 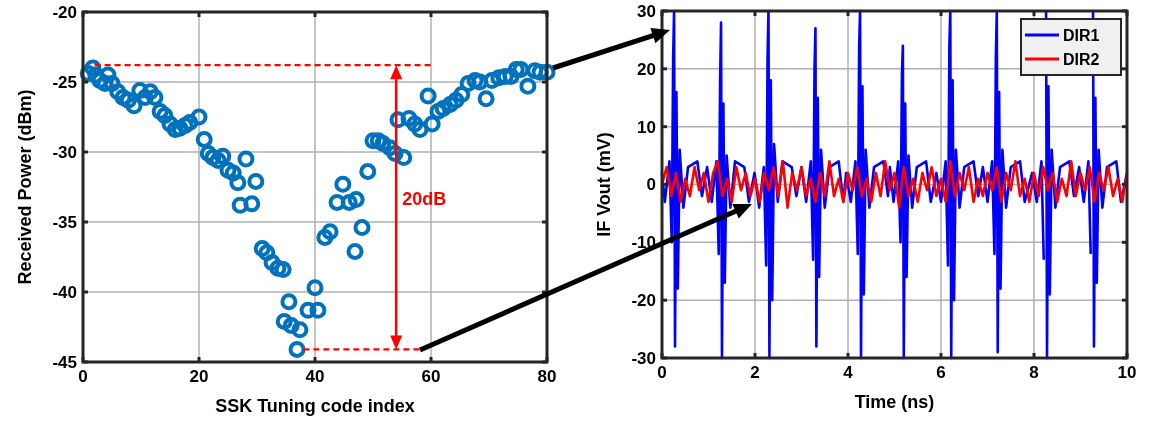 What do you see at coordinates (64, 222) in the screenshot?
I see `y-tick-label: -35` at bounding box center [64, 222].